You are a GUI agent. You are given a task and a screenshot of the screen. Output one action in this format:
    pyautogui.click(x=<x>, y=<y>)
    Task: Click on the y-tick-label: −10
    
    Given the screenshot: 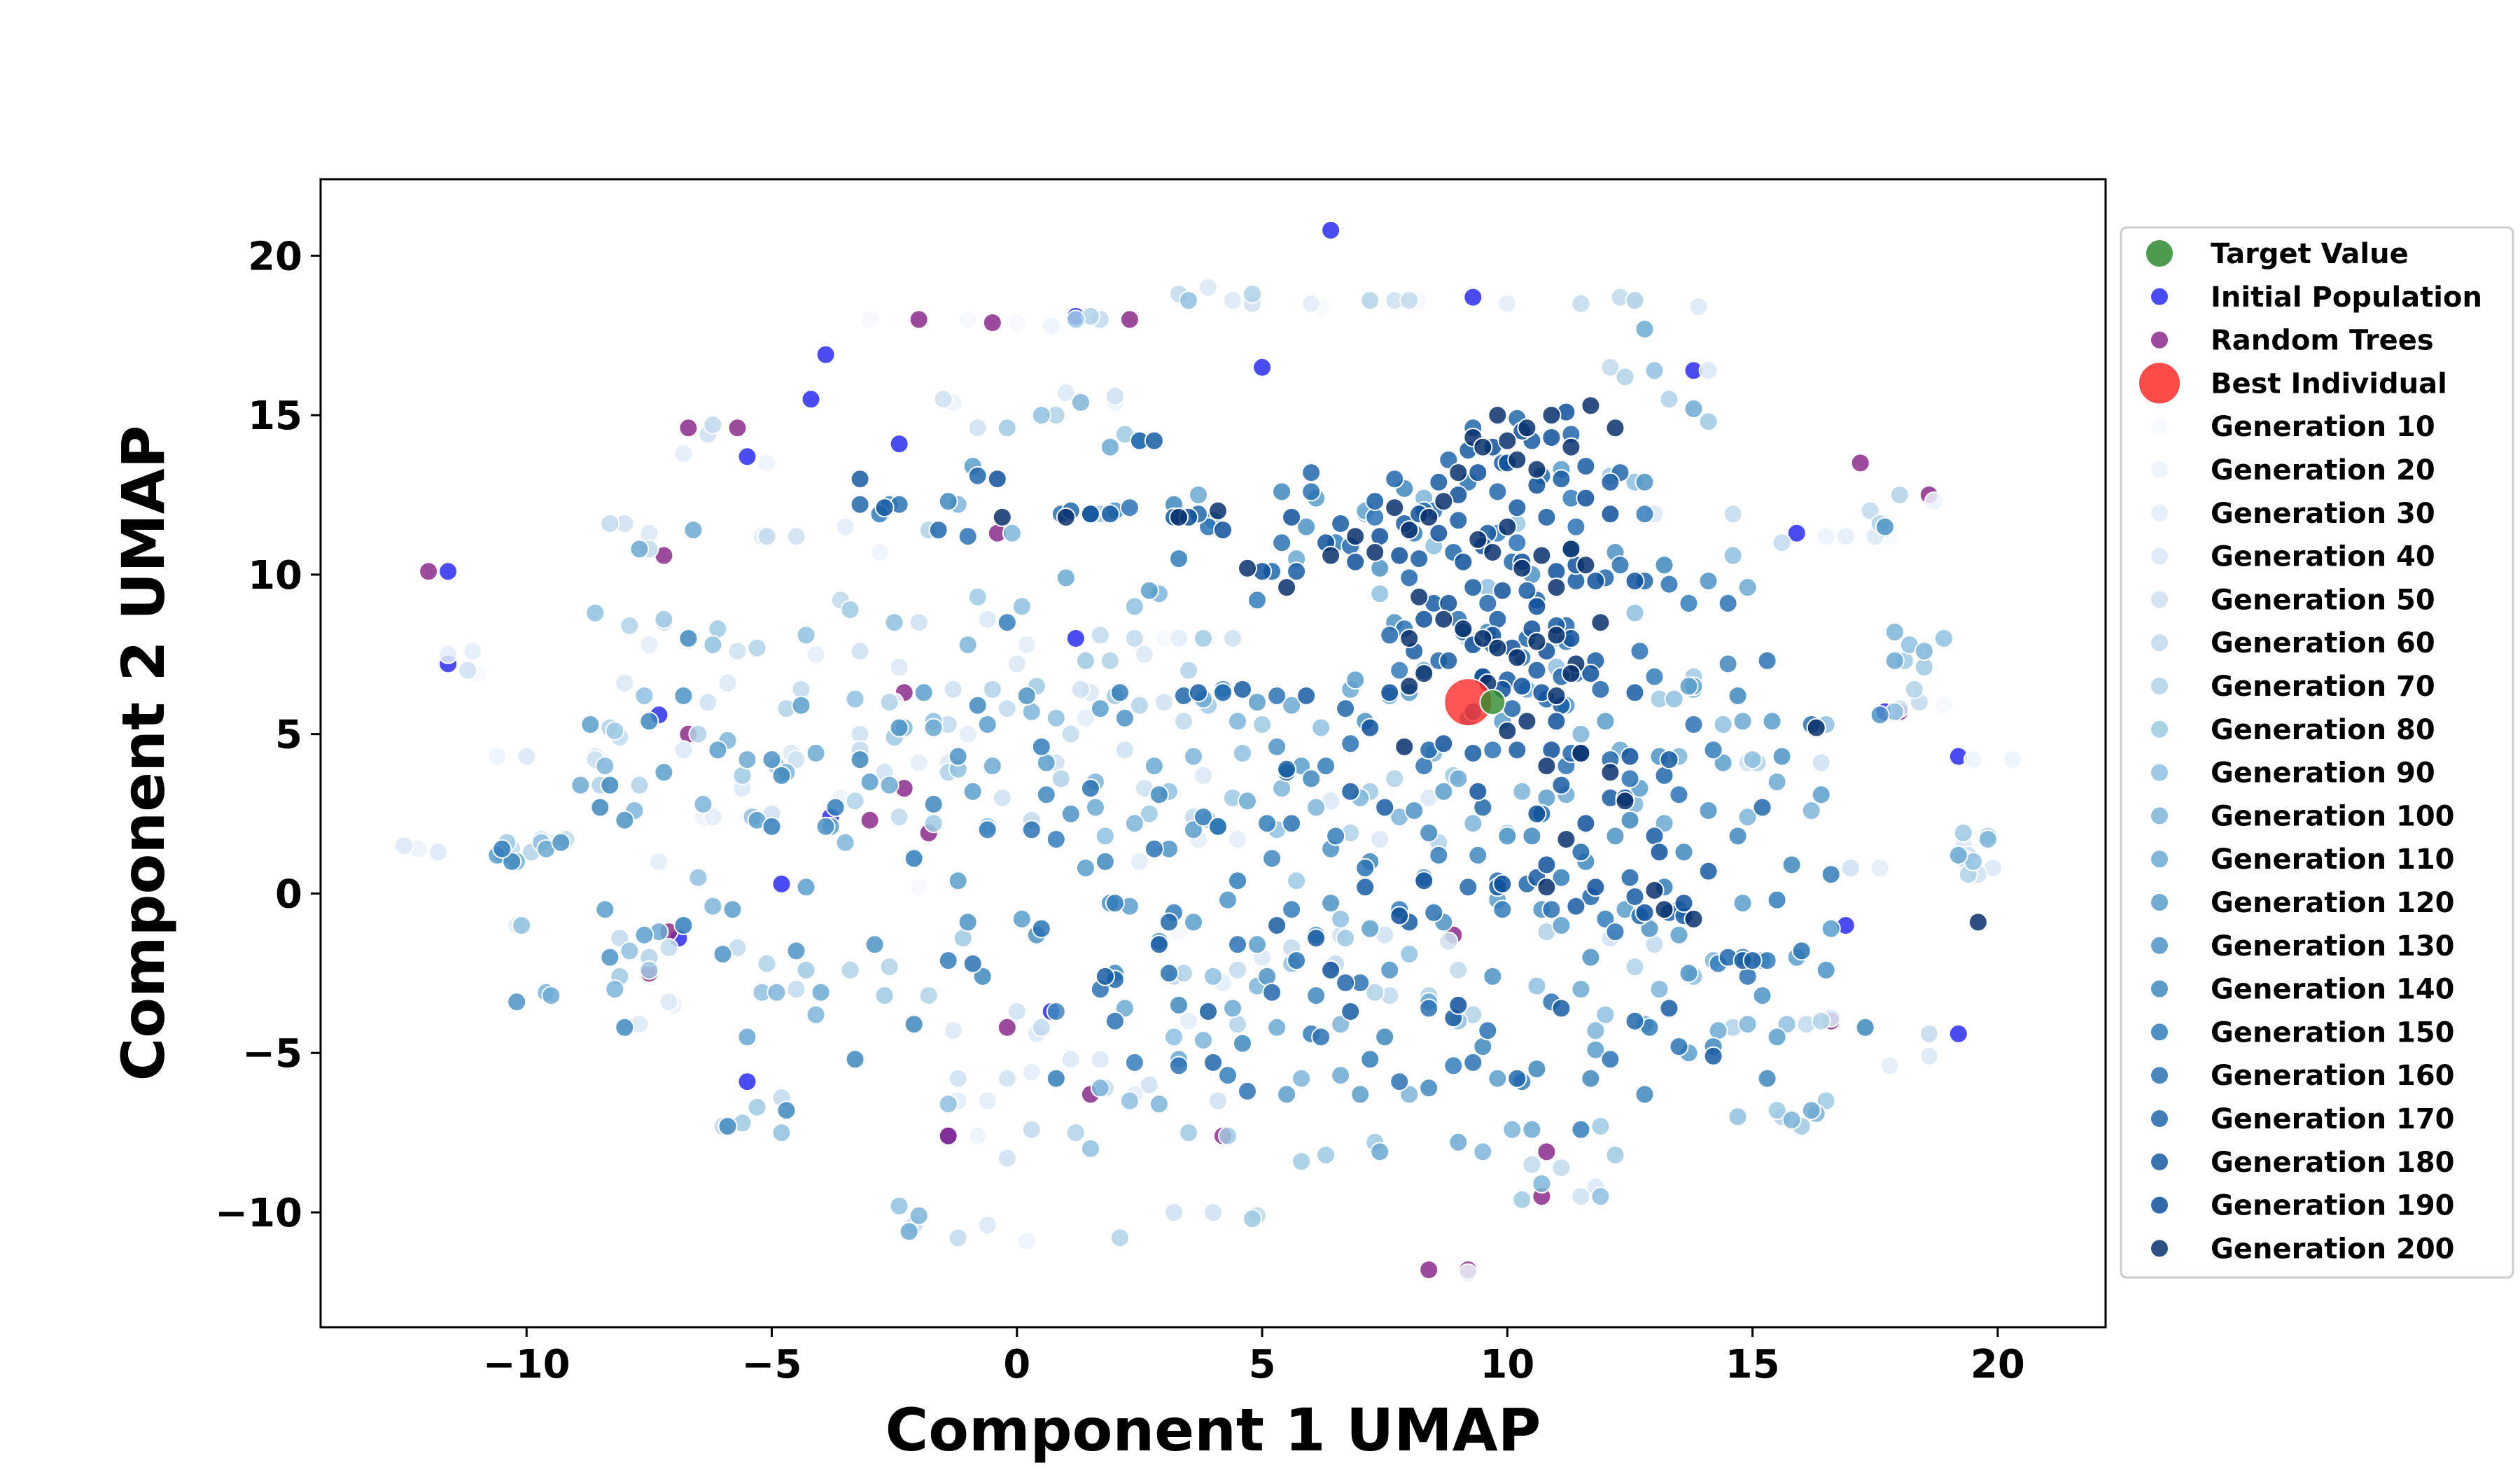 What is the action you would take?
    pyautogui.click(x=258, y=1213)
    